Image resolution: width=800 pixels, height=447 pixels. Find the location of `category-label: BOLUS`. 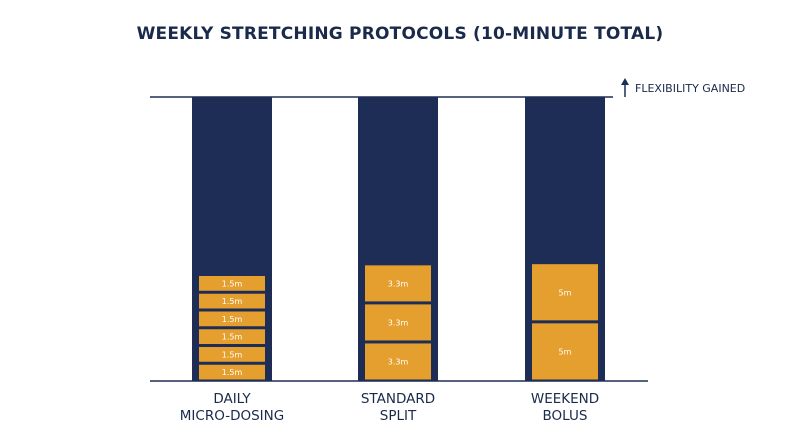

category-label: BOLUS is located at coordinates (565, 416).